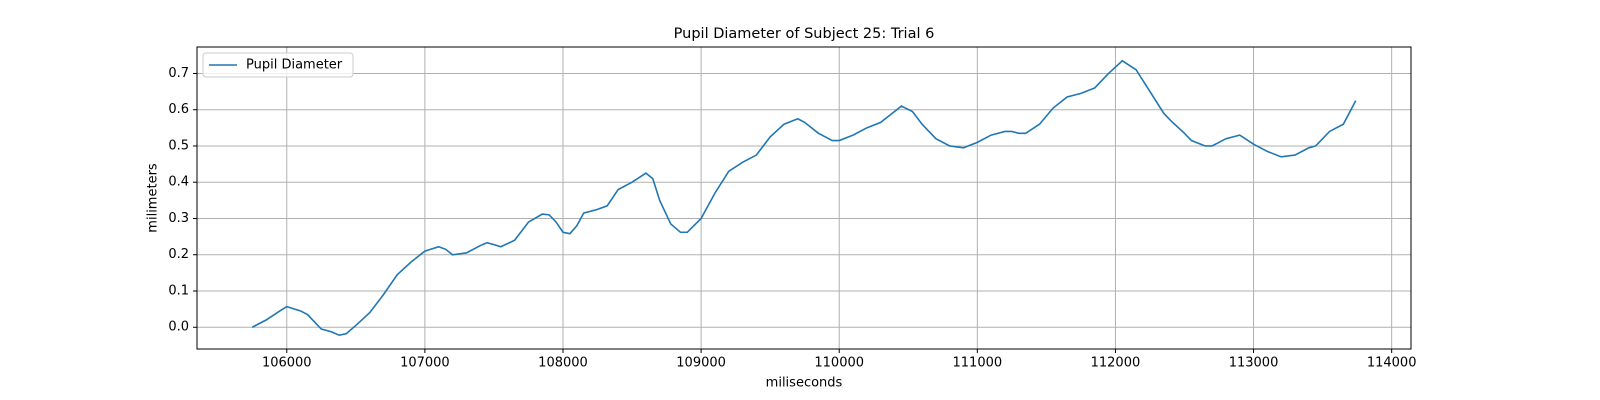  What do you see at coordinates (804, 34) in the screenshot?
I see `chart-title: Pupil Diameter of Subject 25: Trial 6` at bounding box center [804, 34].